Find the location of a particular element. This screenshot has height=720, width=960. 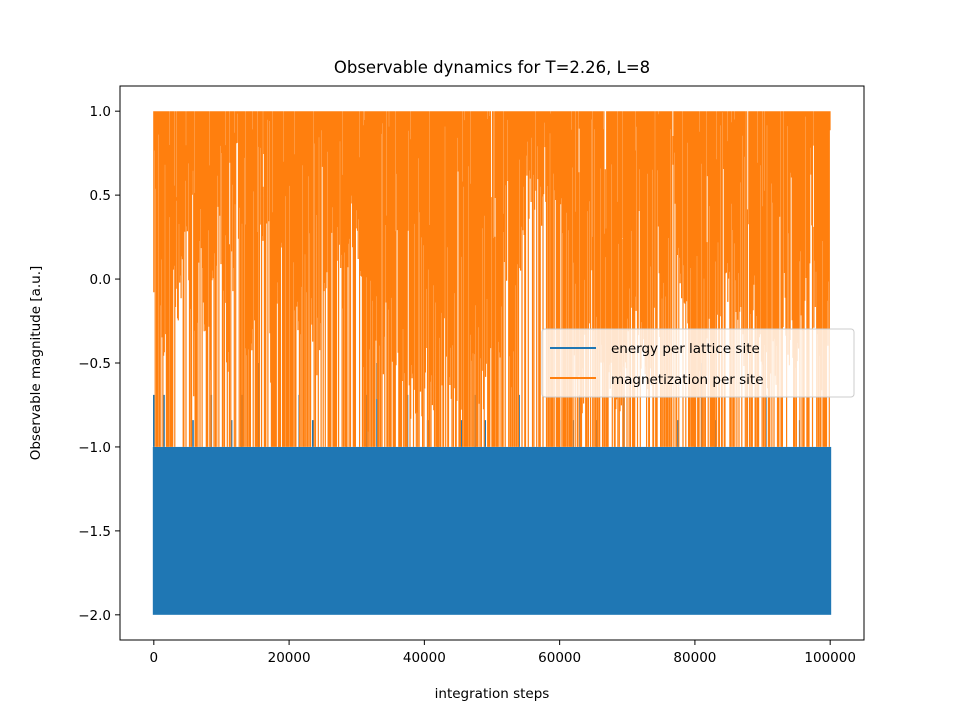

y-tick-label: −0.5 is located at coordinates (94, 364).